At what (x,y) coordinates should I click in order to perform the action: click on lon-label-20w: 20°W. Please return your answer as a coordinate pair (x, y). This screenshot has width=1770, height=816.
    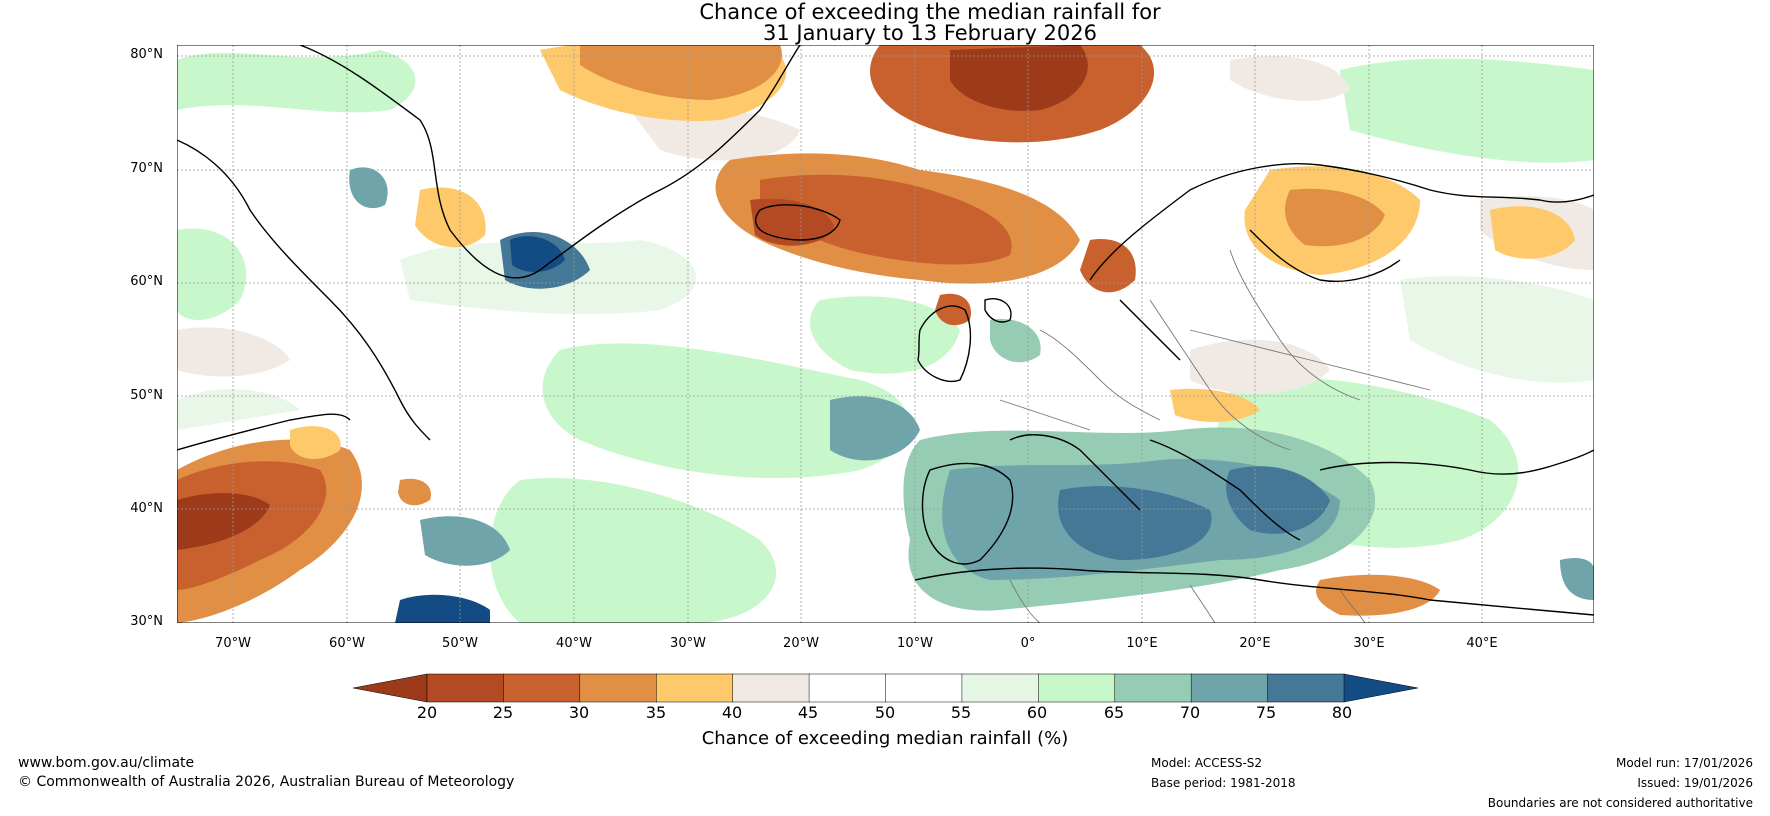
    Looking at the image, I should click on (801, 643).